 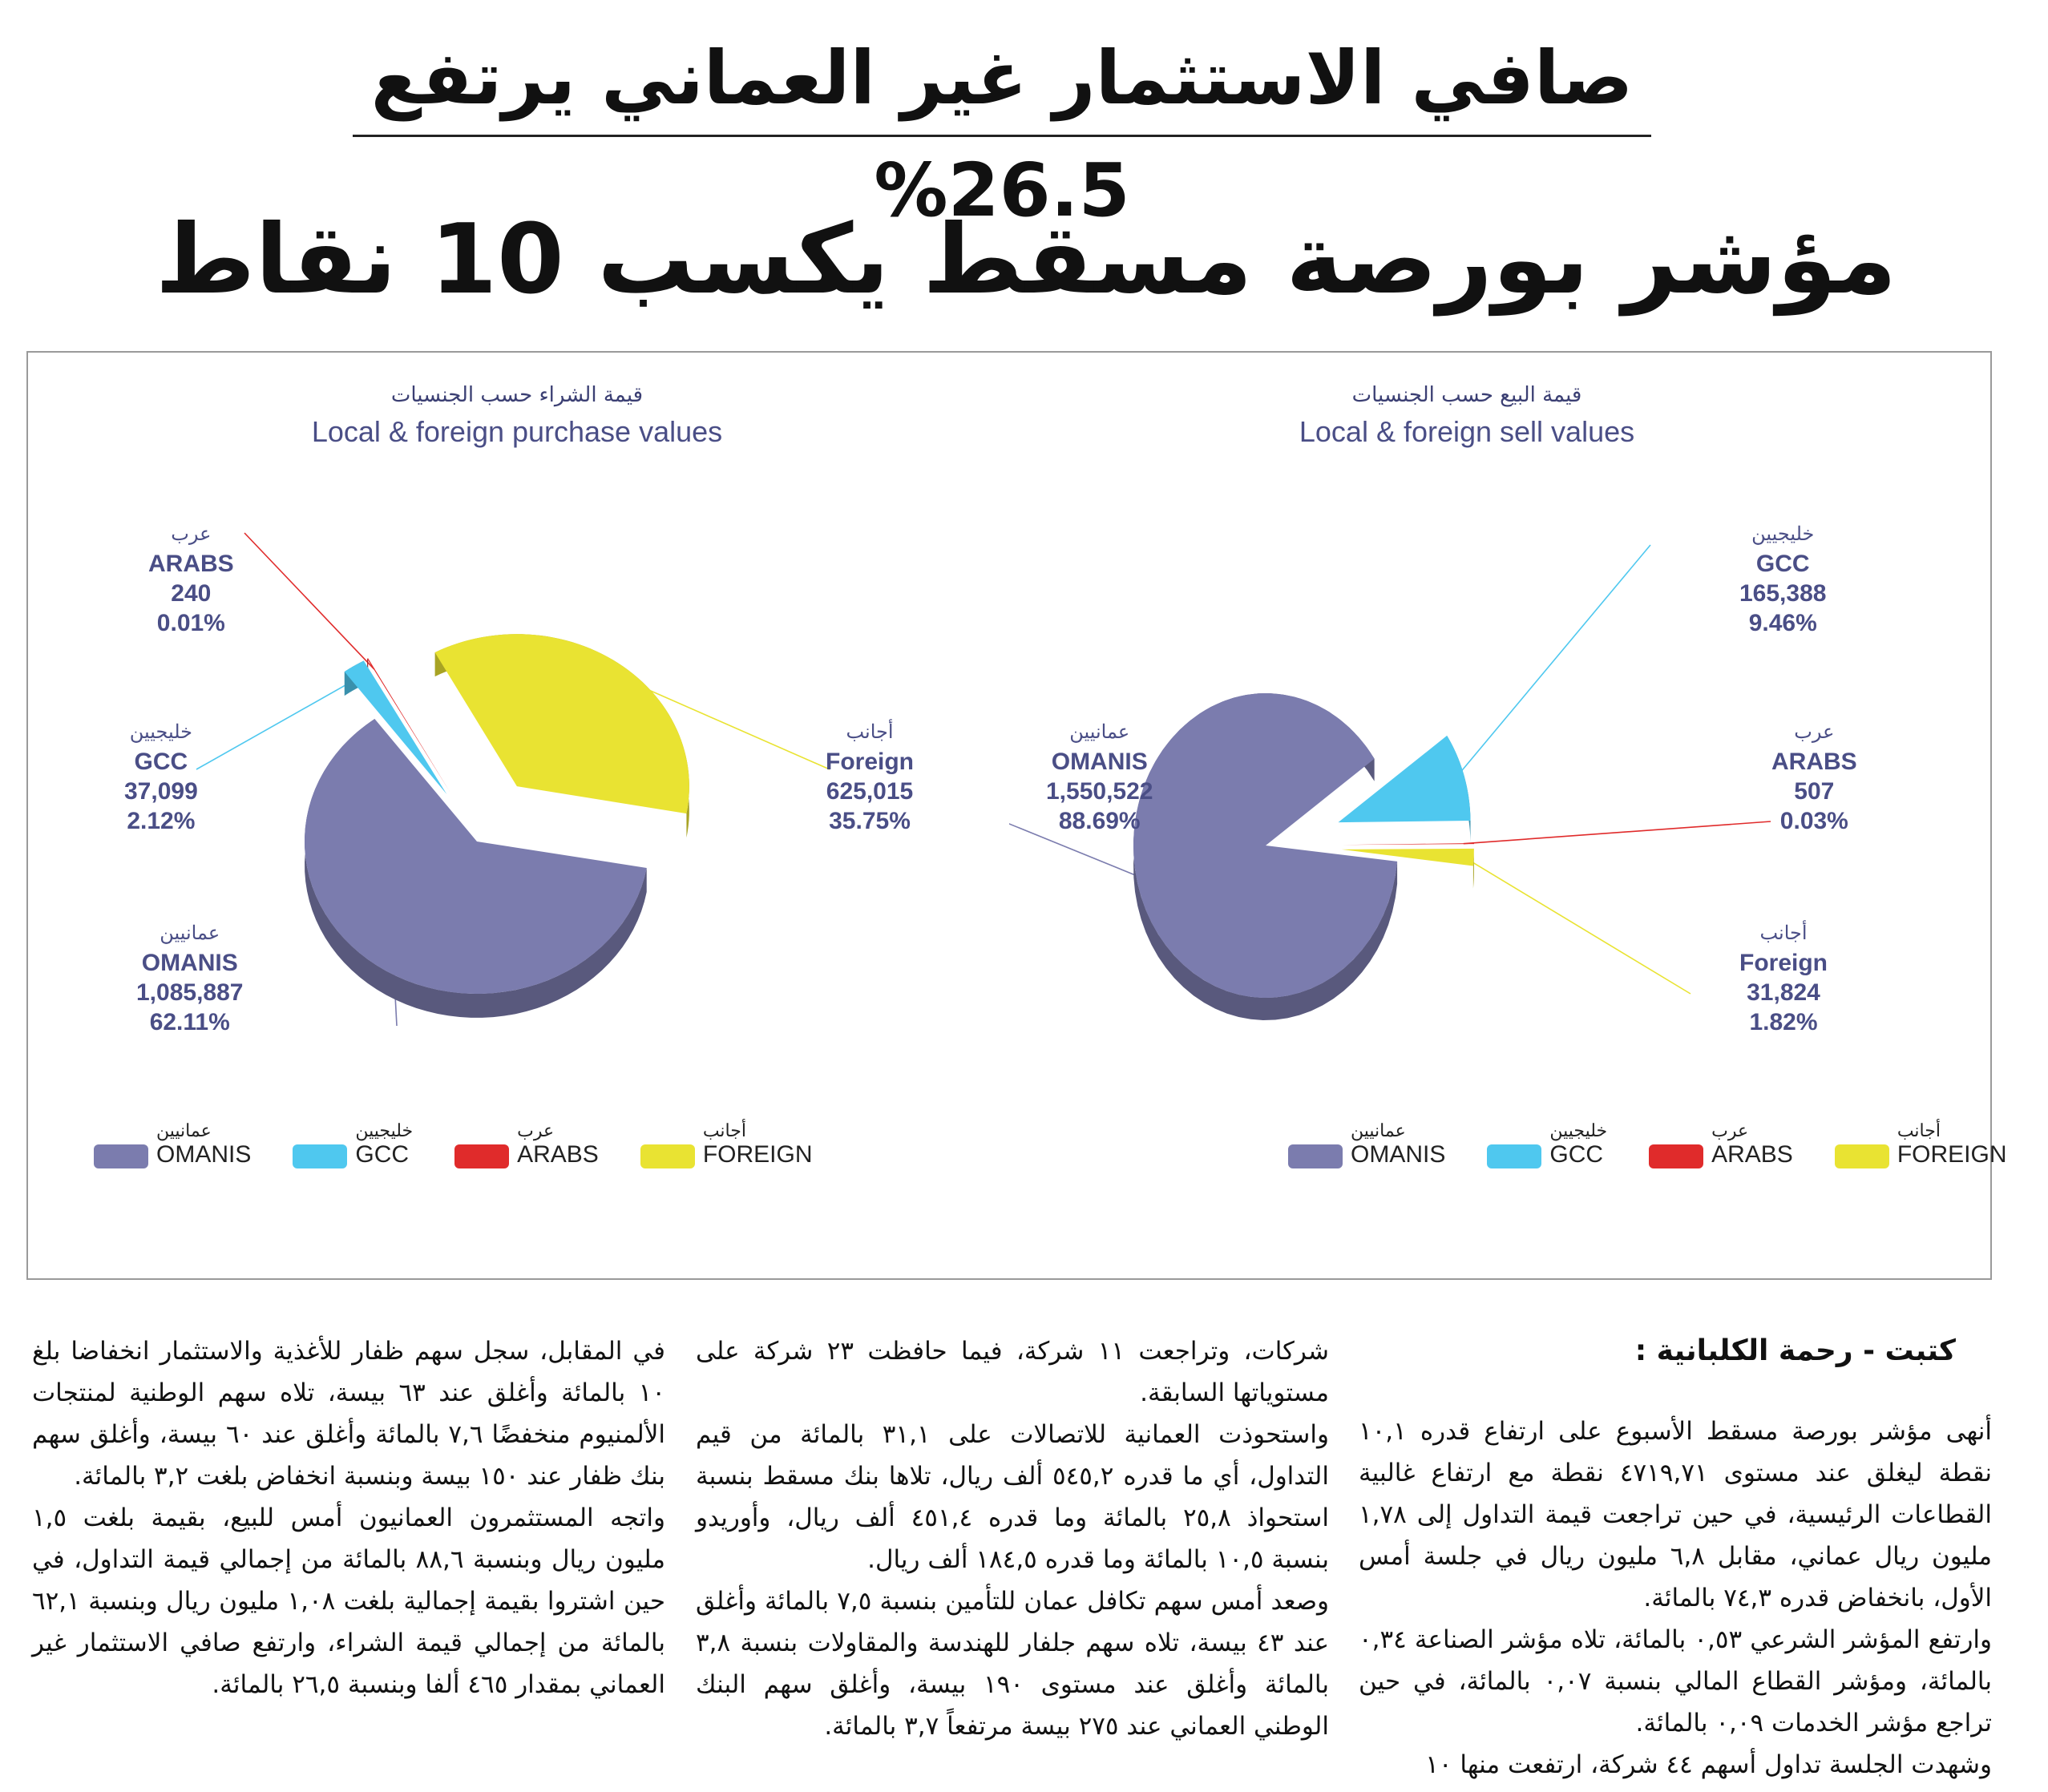 What do you see at coordinates (870, 777) in the screenshot?
I see `purchase-label-foreign: أجانب Foreign 625,015 35.75%` at bounding box center [870, 777].